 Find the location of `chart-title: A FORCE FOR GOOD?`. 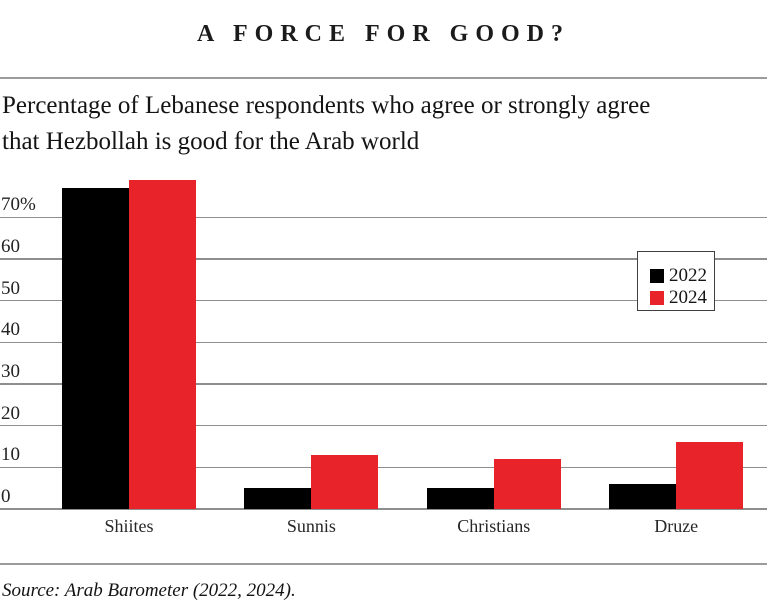

chart-title: A FORCE FOR GOOD? is located at coordinates (383, 34).